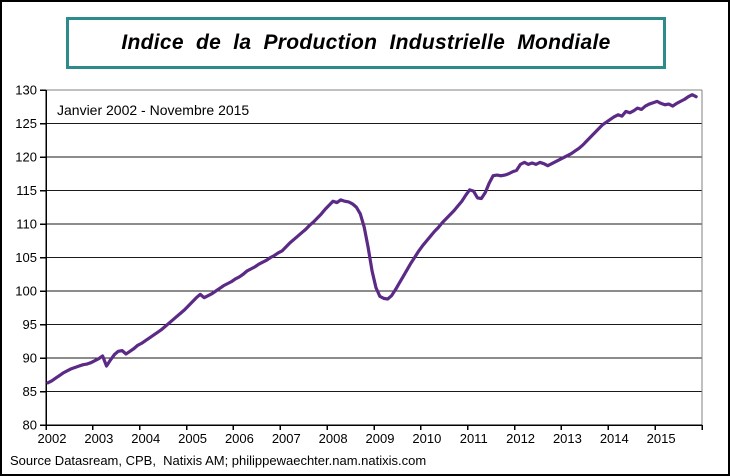  Describe the element at coordinates (26, 291) in the screenshot. I see `y-tick-label: 100` at that location.